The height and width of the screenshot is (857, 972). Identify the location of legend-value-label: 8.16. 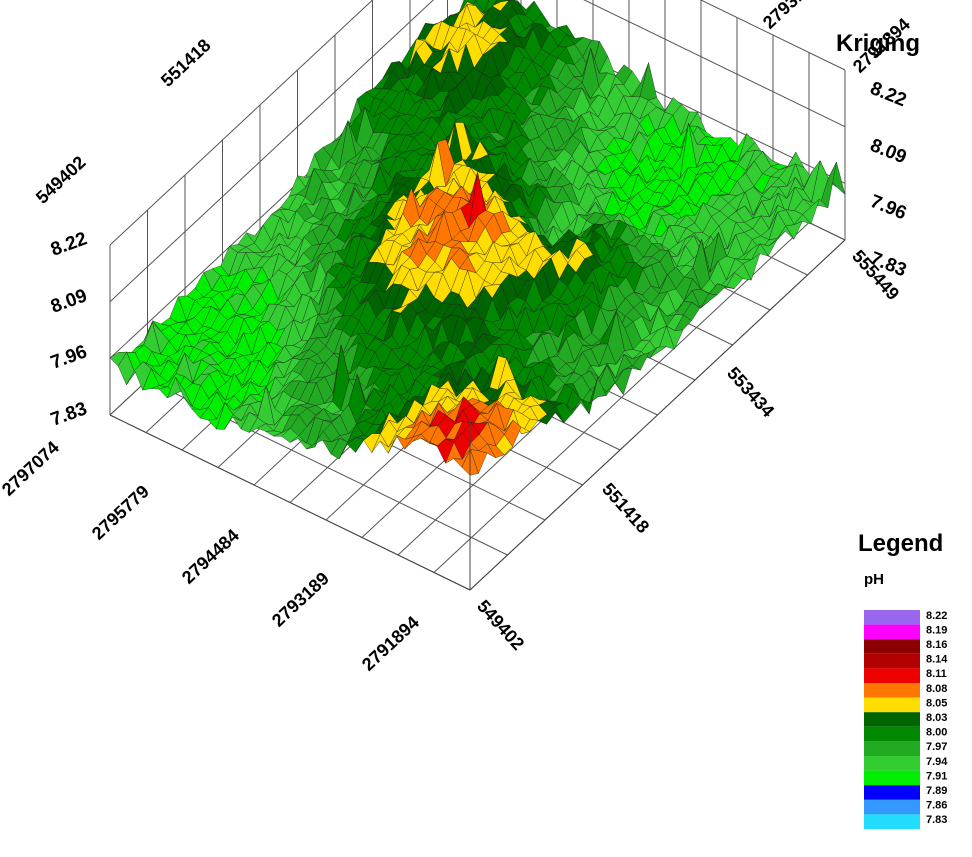
(936, 645).